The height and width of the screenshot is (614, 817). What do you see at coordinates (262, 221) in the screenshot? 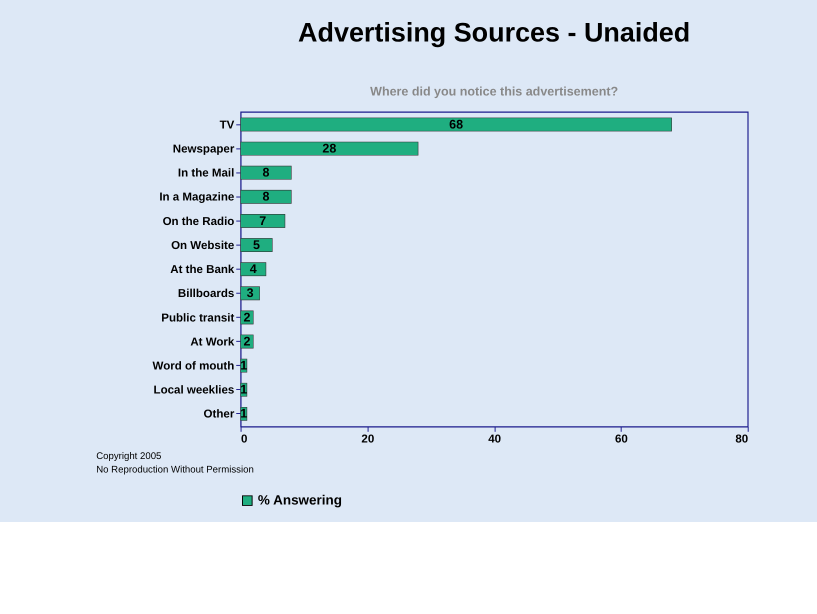
I see `data-label: 7` at bounding box center [262, 221].